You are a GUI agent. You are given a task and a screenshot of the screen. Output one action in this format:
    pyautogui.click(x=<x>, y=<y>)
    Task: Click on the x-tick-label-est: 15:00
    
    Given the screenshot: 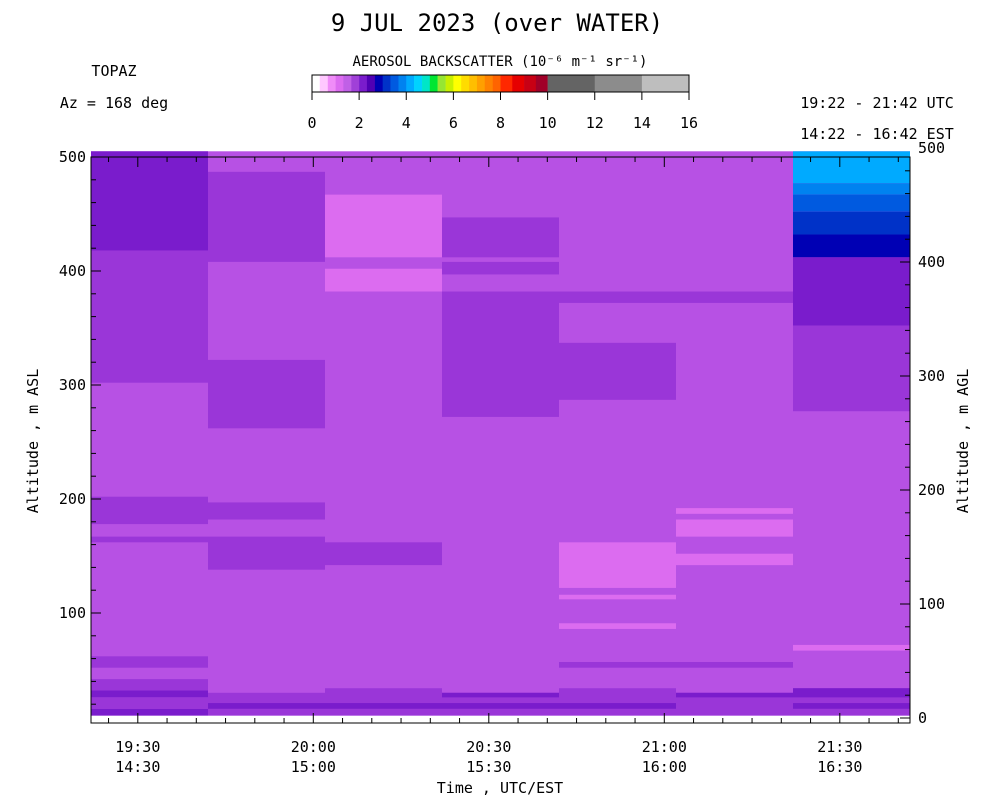 What is the action you would take?
    pyautogui.click(x=313, y=767)
    